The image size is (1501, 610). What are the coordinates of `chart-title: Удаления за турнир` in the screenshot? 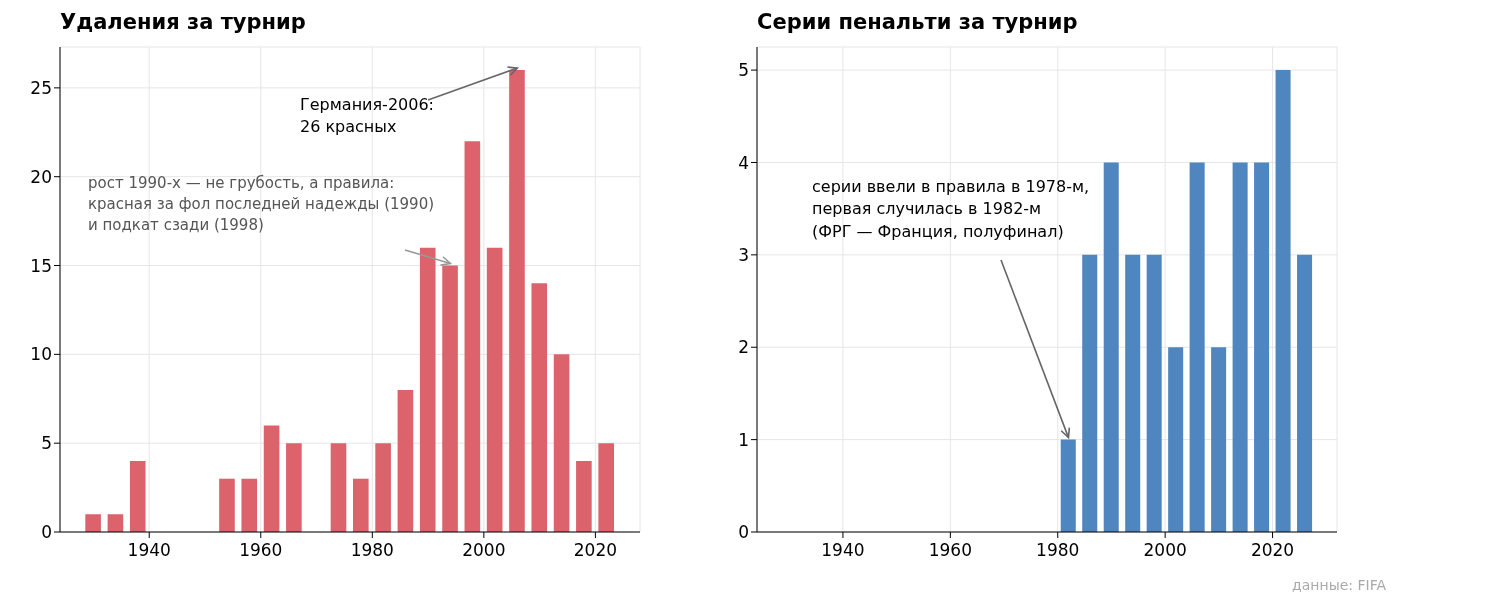 It's located at (183, 22).